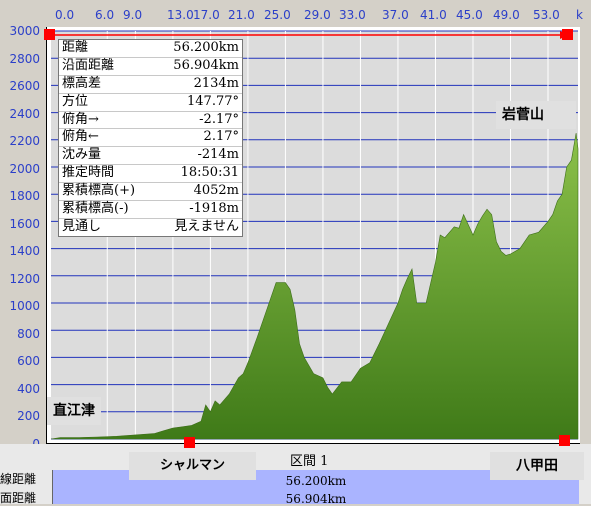 The width and height of the screenshot is (591, 506). Describe the element at coordinates (49, 34) in the screenshot. I see `start-marker` at that location.